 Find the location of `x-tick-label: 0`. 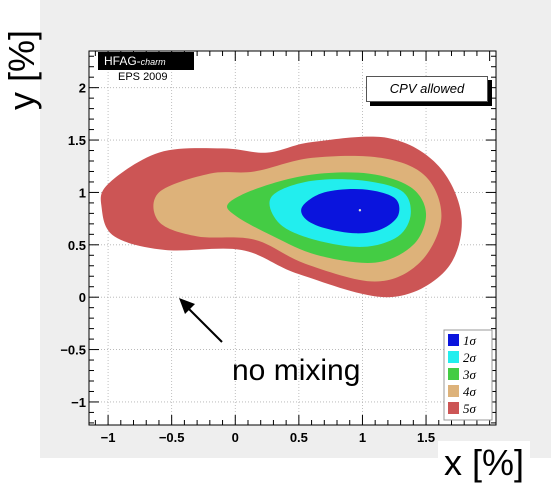

x-tick-label: 0 is located at coordinates (235, 437).